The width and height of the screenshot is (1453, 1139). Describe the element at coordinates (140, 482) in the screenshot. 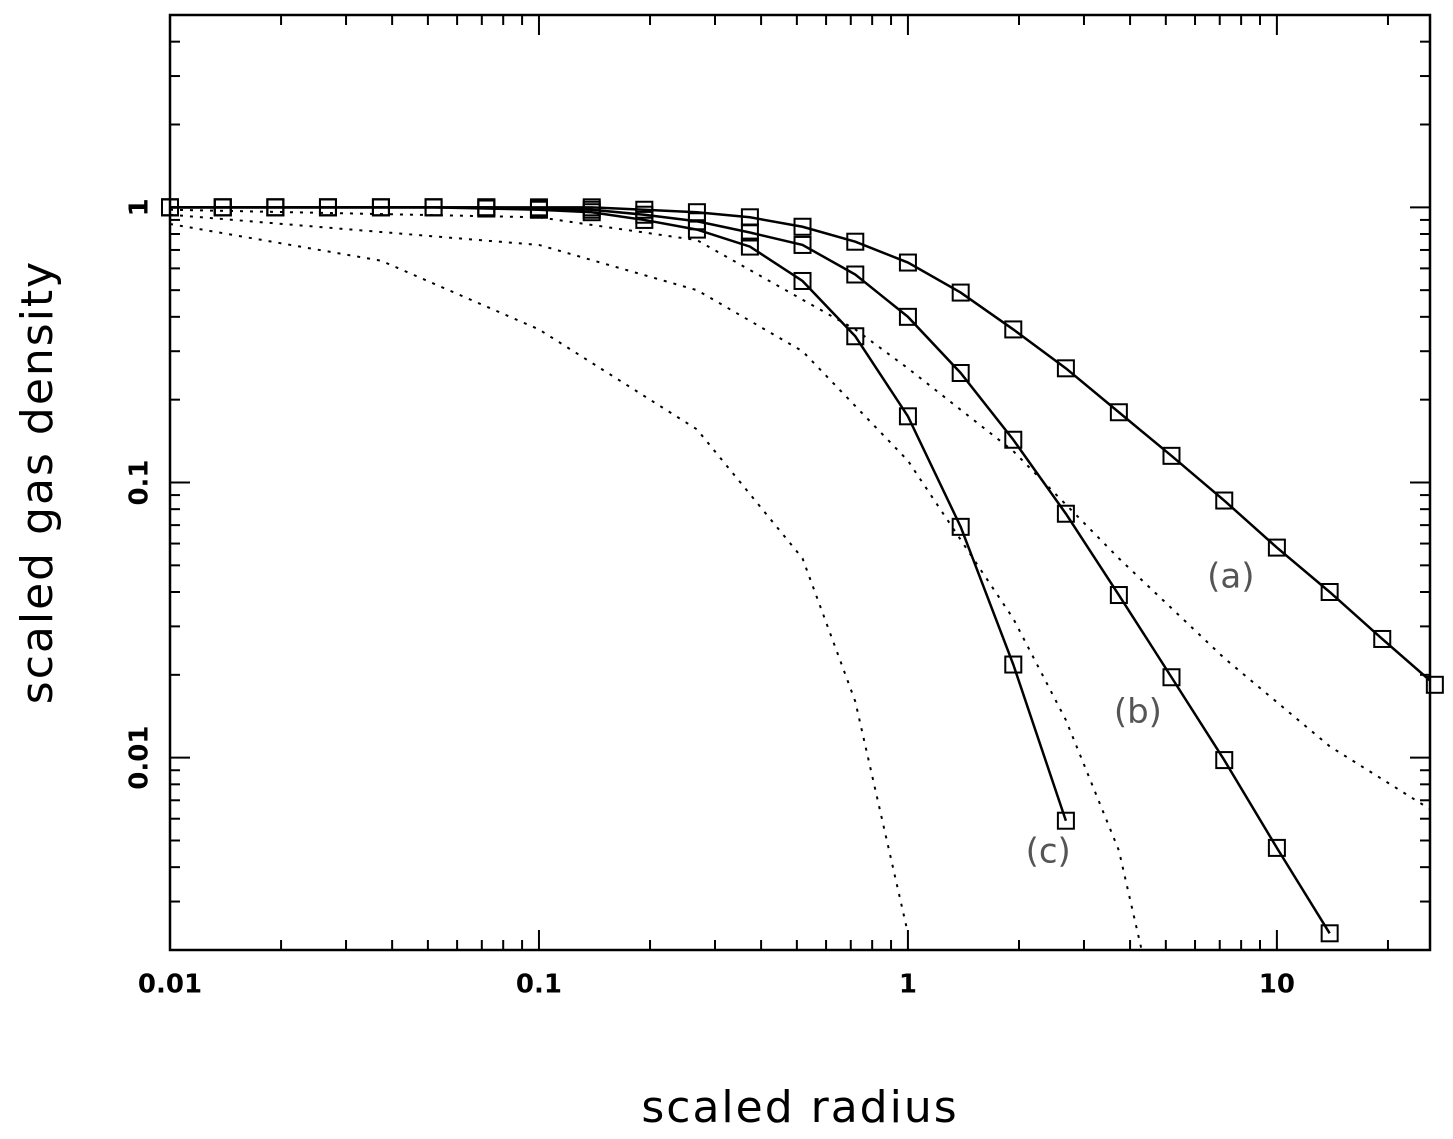

I see `y-tick-label: 0.1` at that location.